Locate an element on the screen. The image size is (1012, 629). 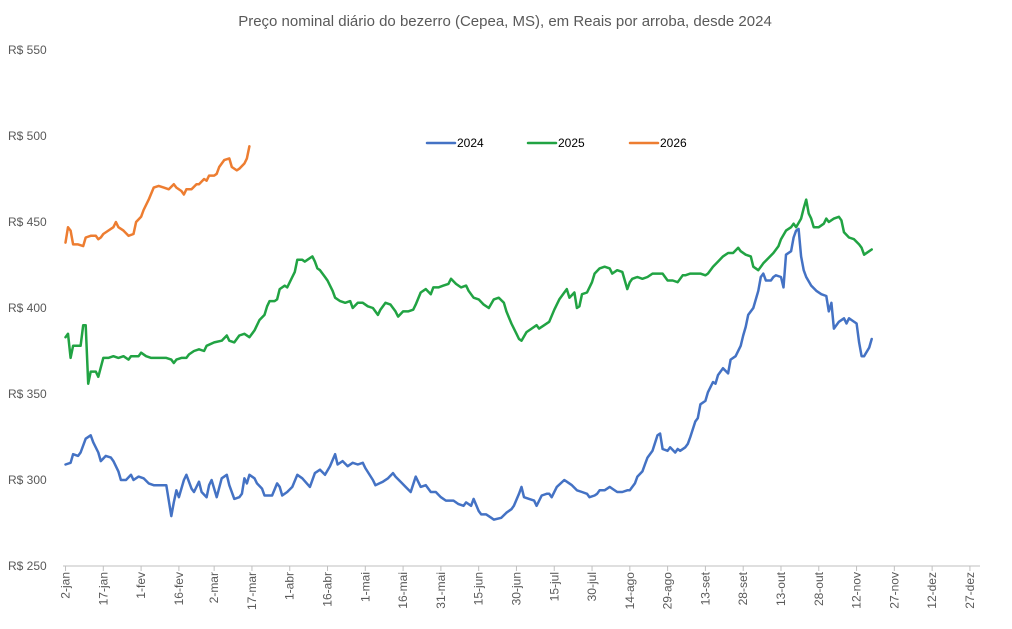
x-tick-label: 27-nov is located at coordinates (894, 590).